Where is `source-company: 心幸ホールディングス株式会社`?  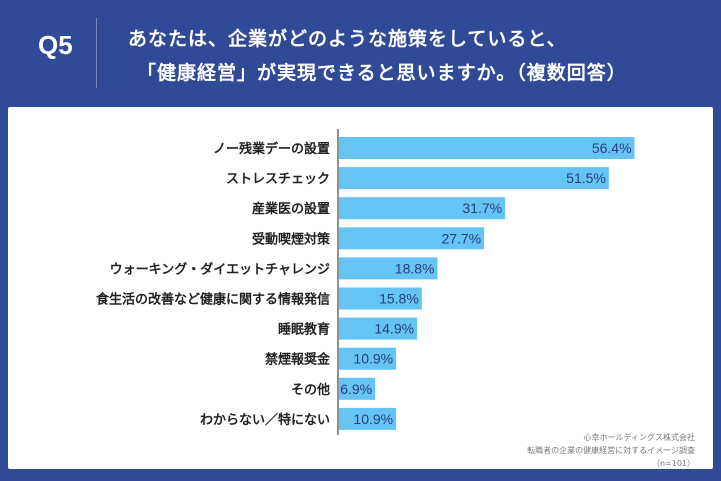
source-company: 心幸ホールディングス株式会社 is located at coordinates (639, 437).